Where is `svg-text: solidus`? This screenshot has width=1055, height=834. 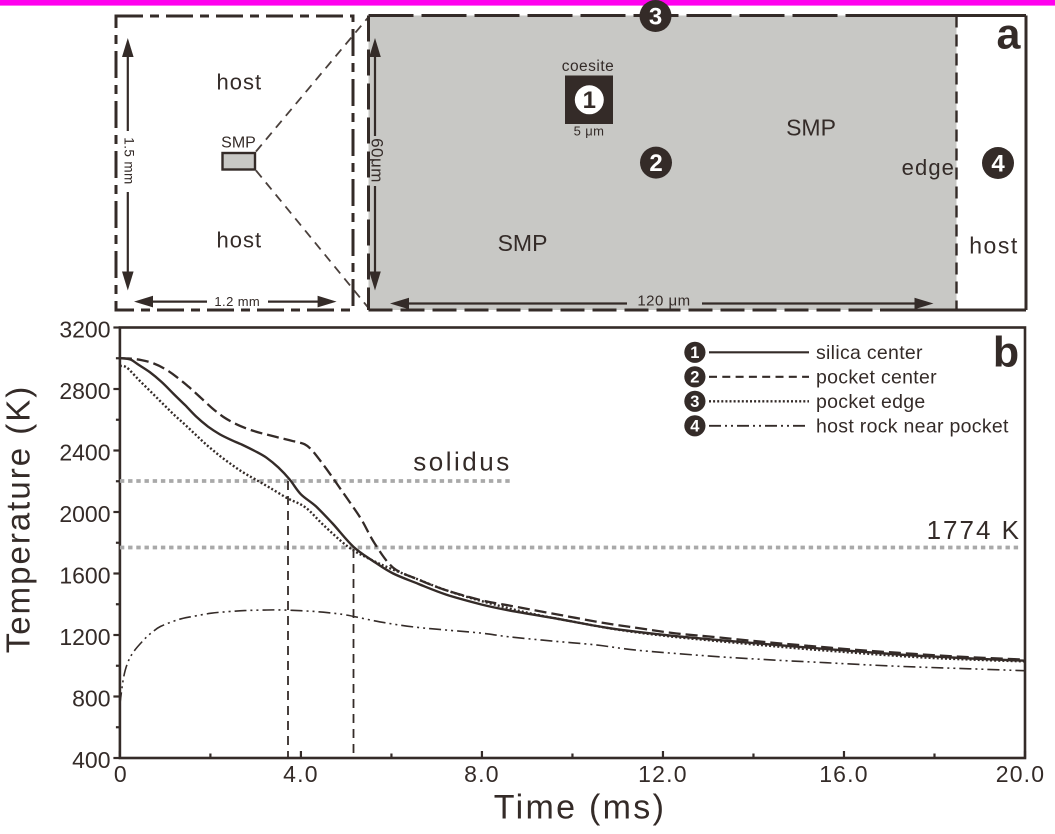
svg-text: solidus is located at coordinates (462, 462).